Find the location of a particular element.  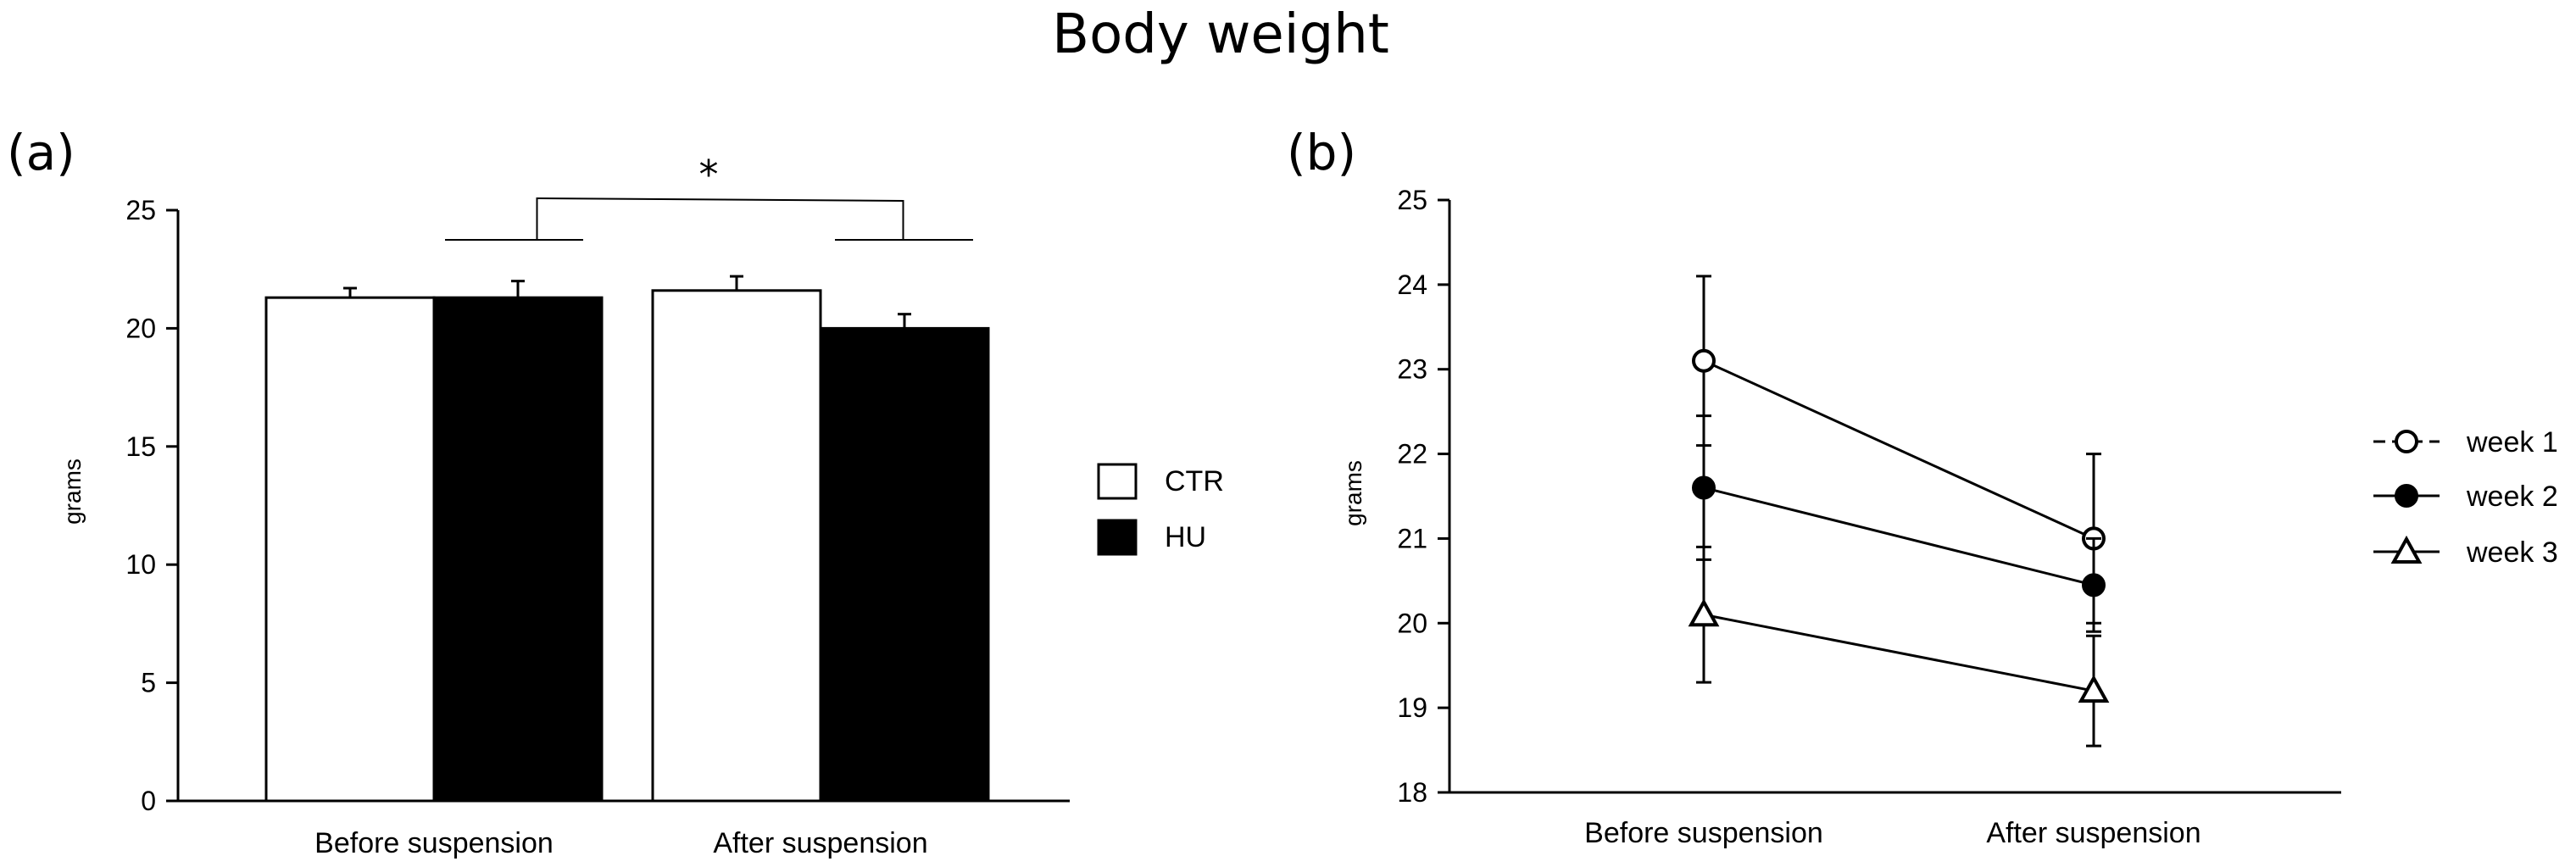

y-tick-label: 18 is located at coordinates (1412, 793).